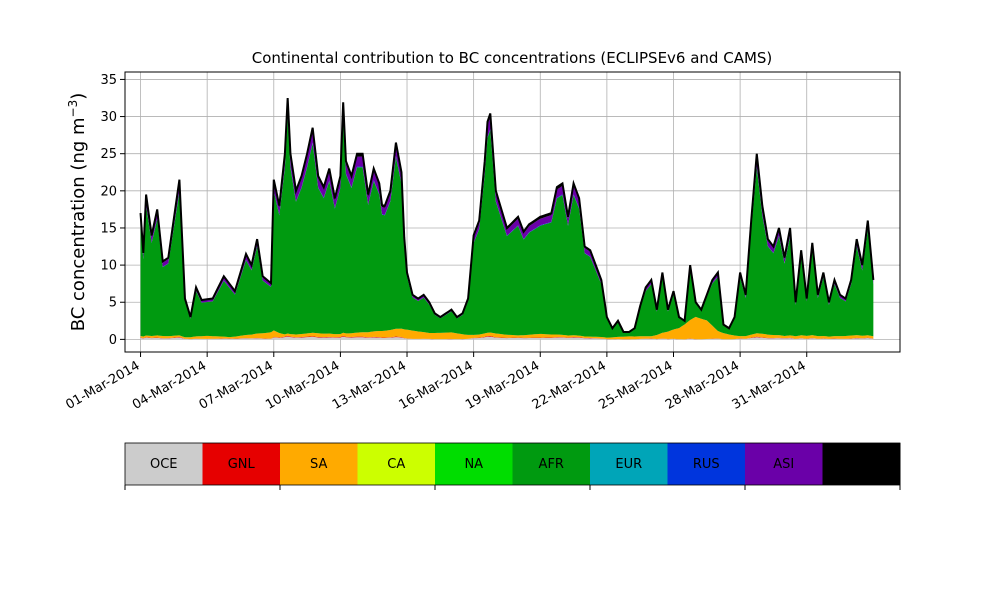 The image size is (1000, 600). I want to click on colorbar-label-aus: AUS, so click(861, 464).